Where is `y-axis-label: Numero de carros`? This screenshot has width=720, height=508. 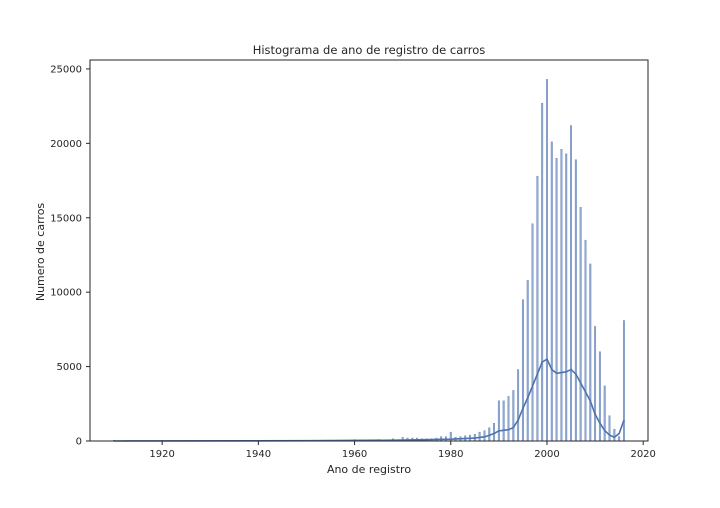 y-axis-label: Numero de carros is located at coordinates (40, 252).